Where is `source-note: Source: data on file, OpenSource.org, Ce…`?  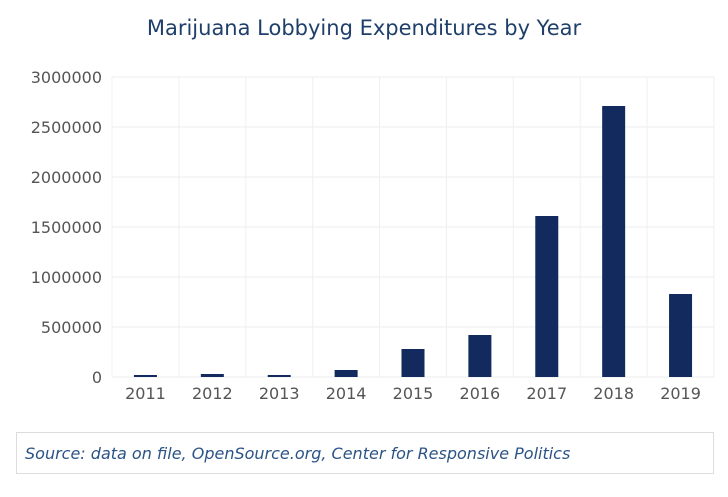
source-note: Source: data on file, OpenSource.org, Ce… is located at coordinates (298, 453).